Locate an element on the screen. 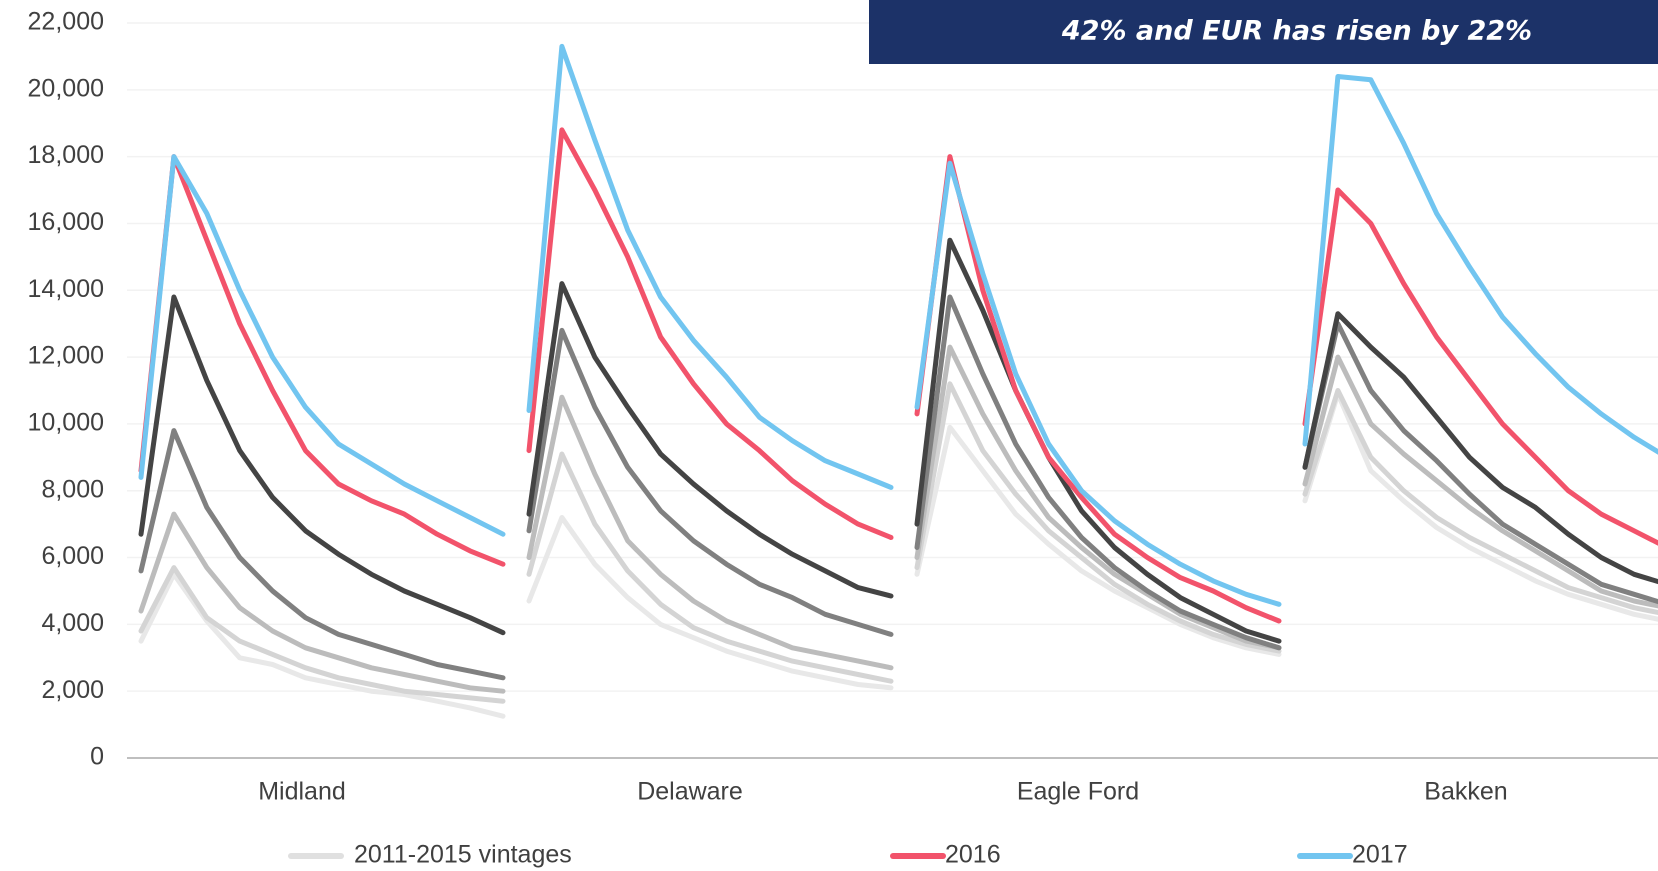  x-tick-label: Bakken is located at coordinates (1465, 792).